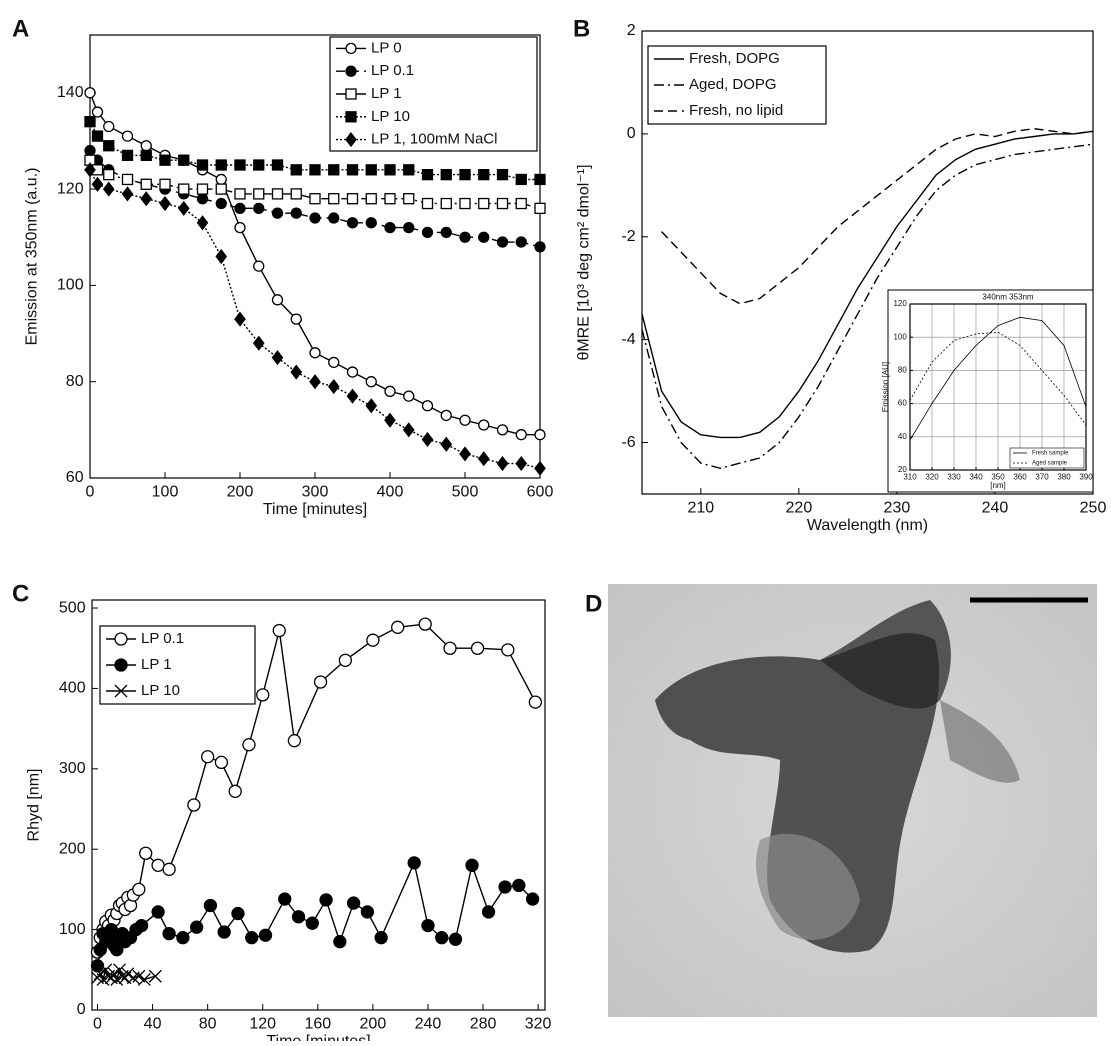  Describe the element at coordinates (885, 654) in the screenshot. I see `aggregate-core` at that location.